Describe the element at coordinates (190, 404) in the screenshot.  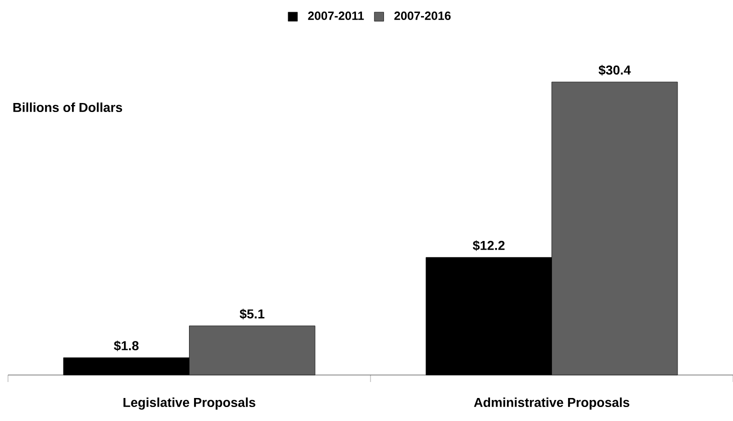
I see `x-tick-label: Legislative Proposals` at that location.